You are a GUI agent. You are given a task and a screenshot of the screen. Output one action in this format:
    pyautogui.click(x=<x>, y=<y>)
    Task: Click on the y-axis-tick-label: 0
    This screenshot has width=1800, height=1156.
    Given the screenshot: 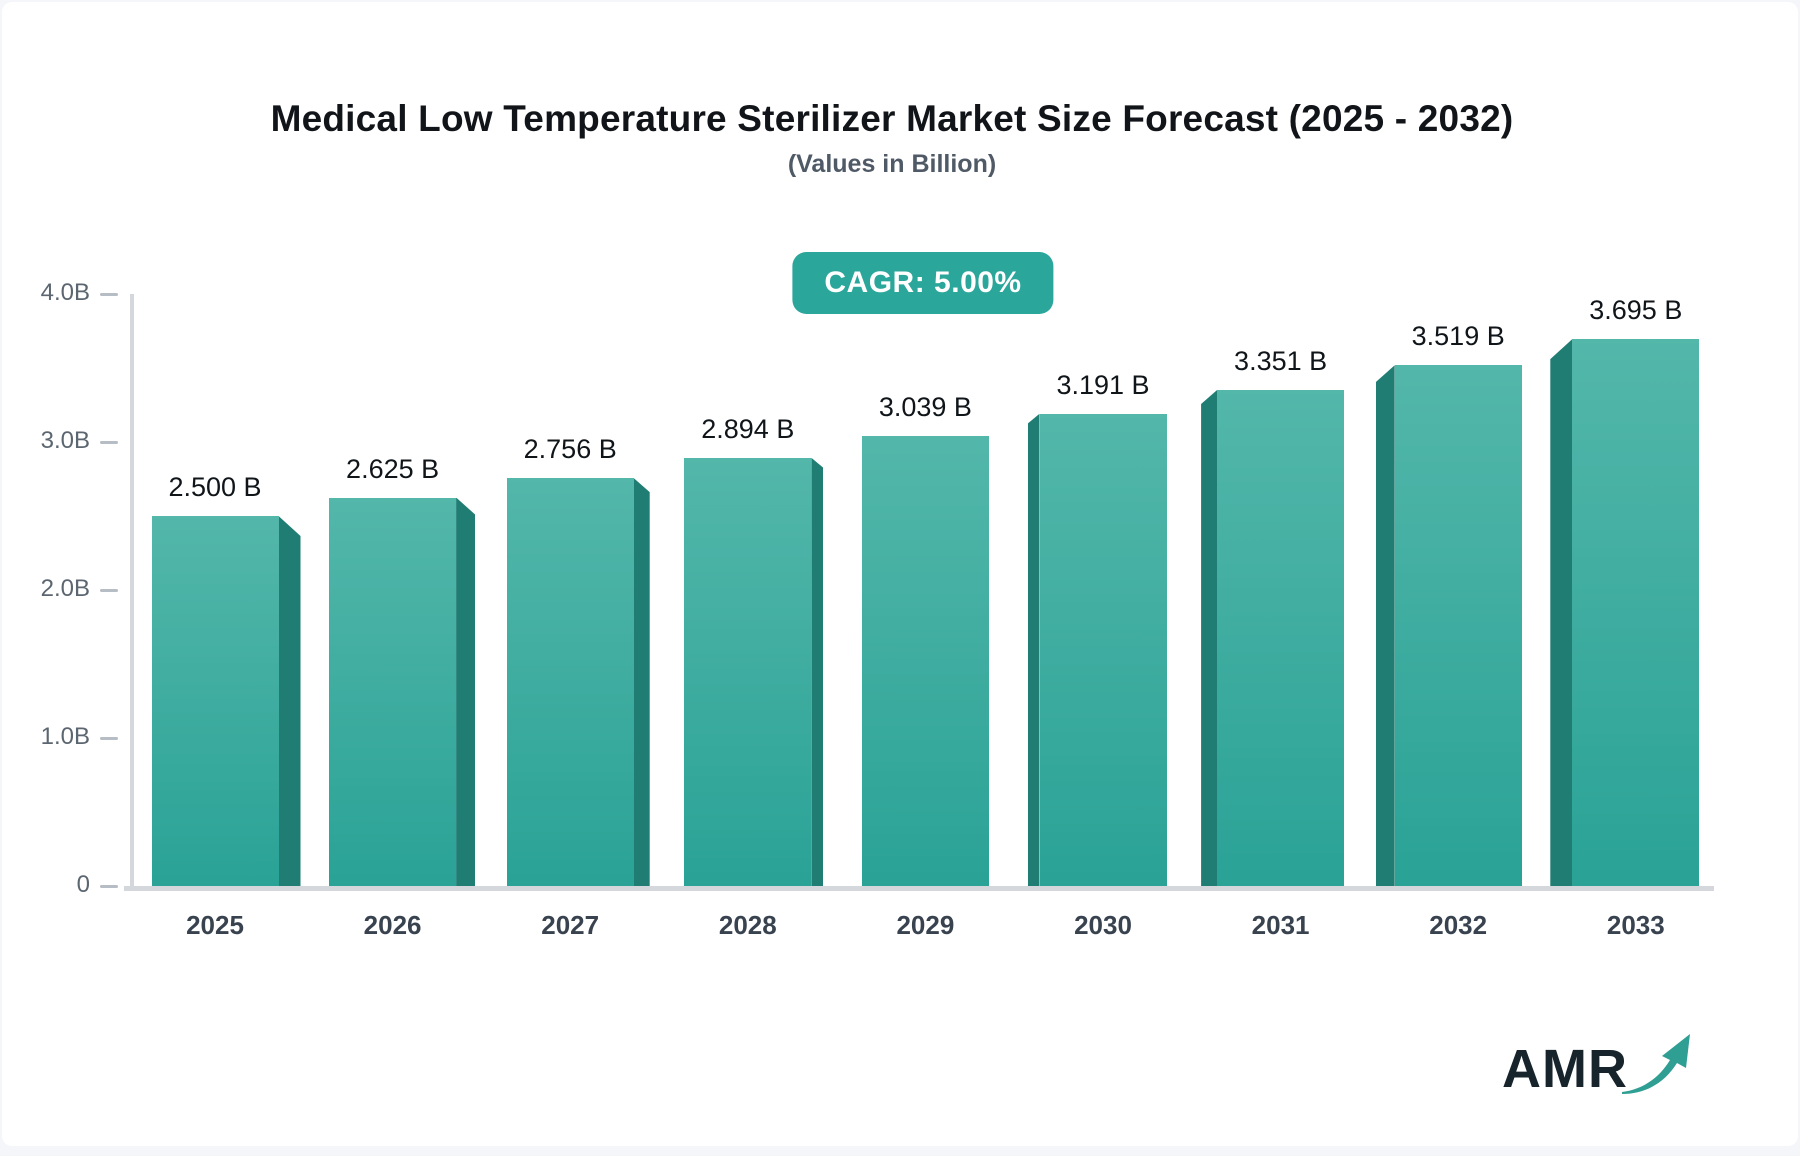 What is the action you would take?
    pyautogui.click(x=83, y=884)
    